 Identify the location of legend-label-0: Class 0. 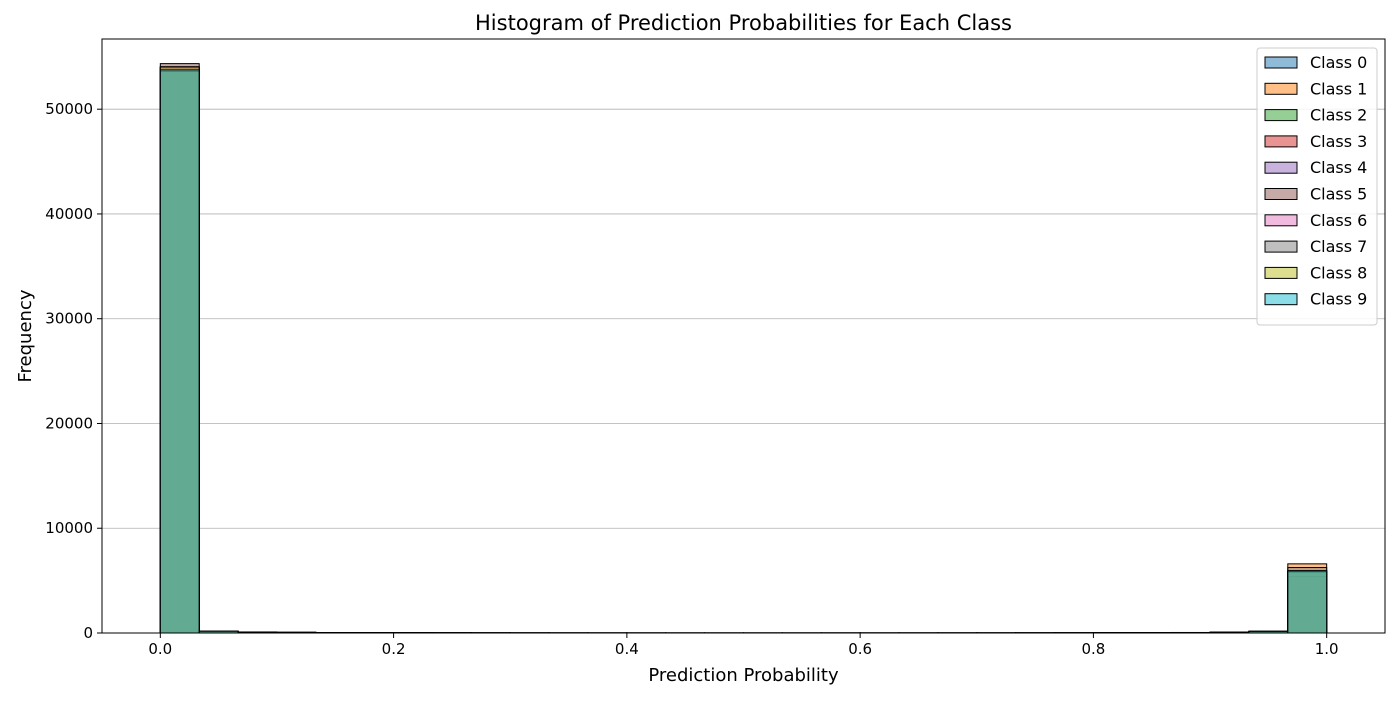
(1338, 62).